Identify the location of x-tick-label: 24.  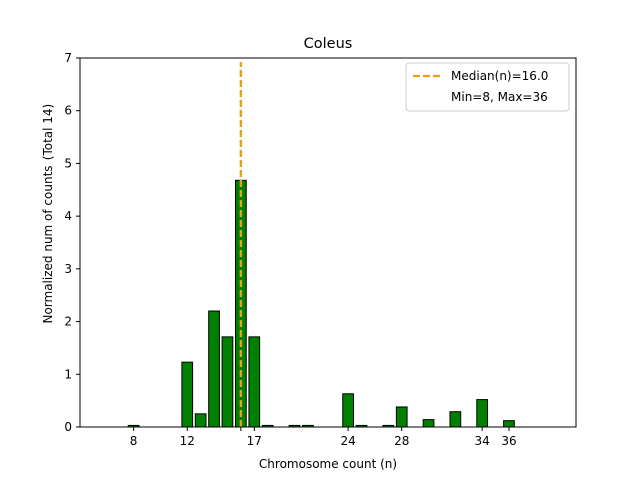
(347, 441).